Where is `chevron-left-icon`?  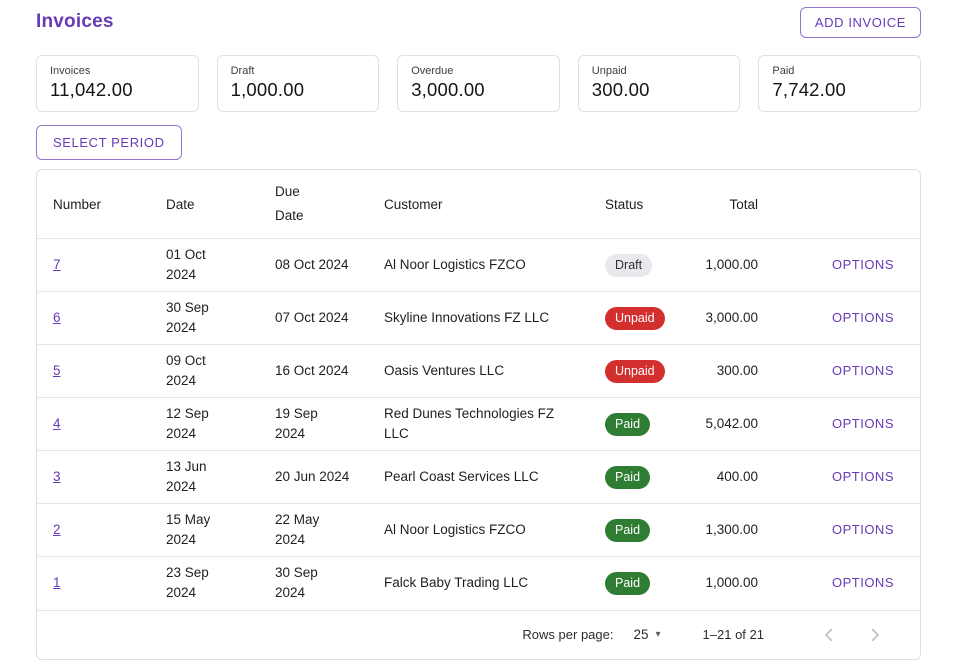
chevron-left-icon is located at coordinates (829, 634).